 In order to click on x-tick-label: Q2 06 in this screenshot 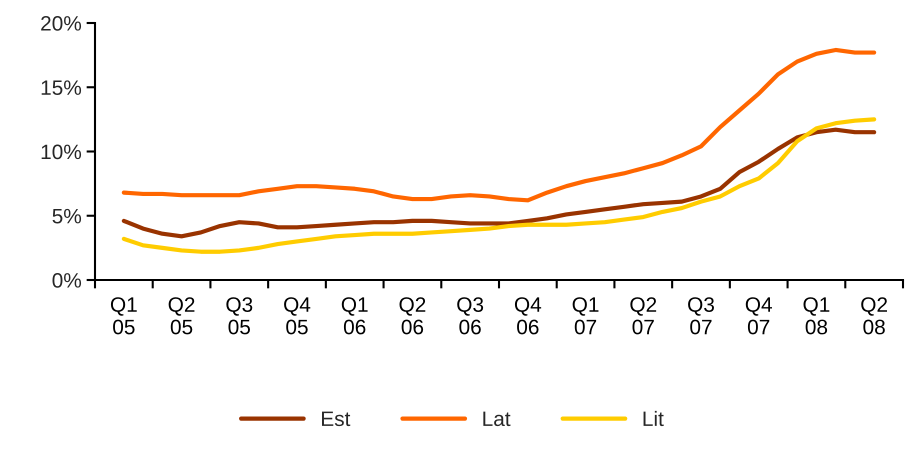, I will do `click(413, 315)`.